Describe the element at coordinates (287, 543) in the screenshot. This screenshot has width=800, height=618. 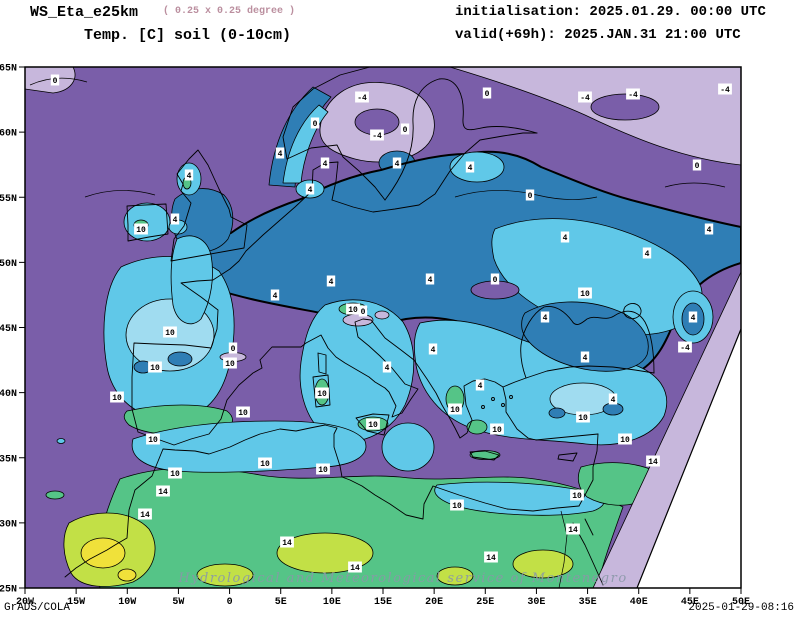
I see `svg-text: 14` at that location.